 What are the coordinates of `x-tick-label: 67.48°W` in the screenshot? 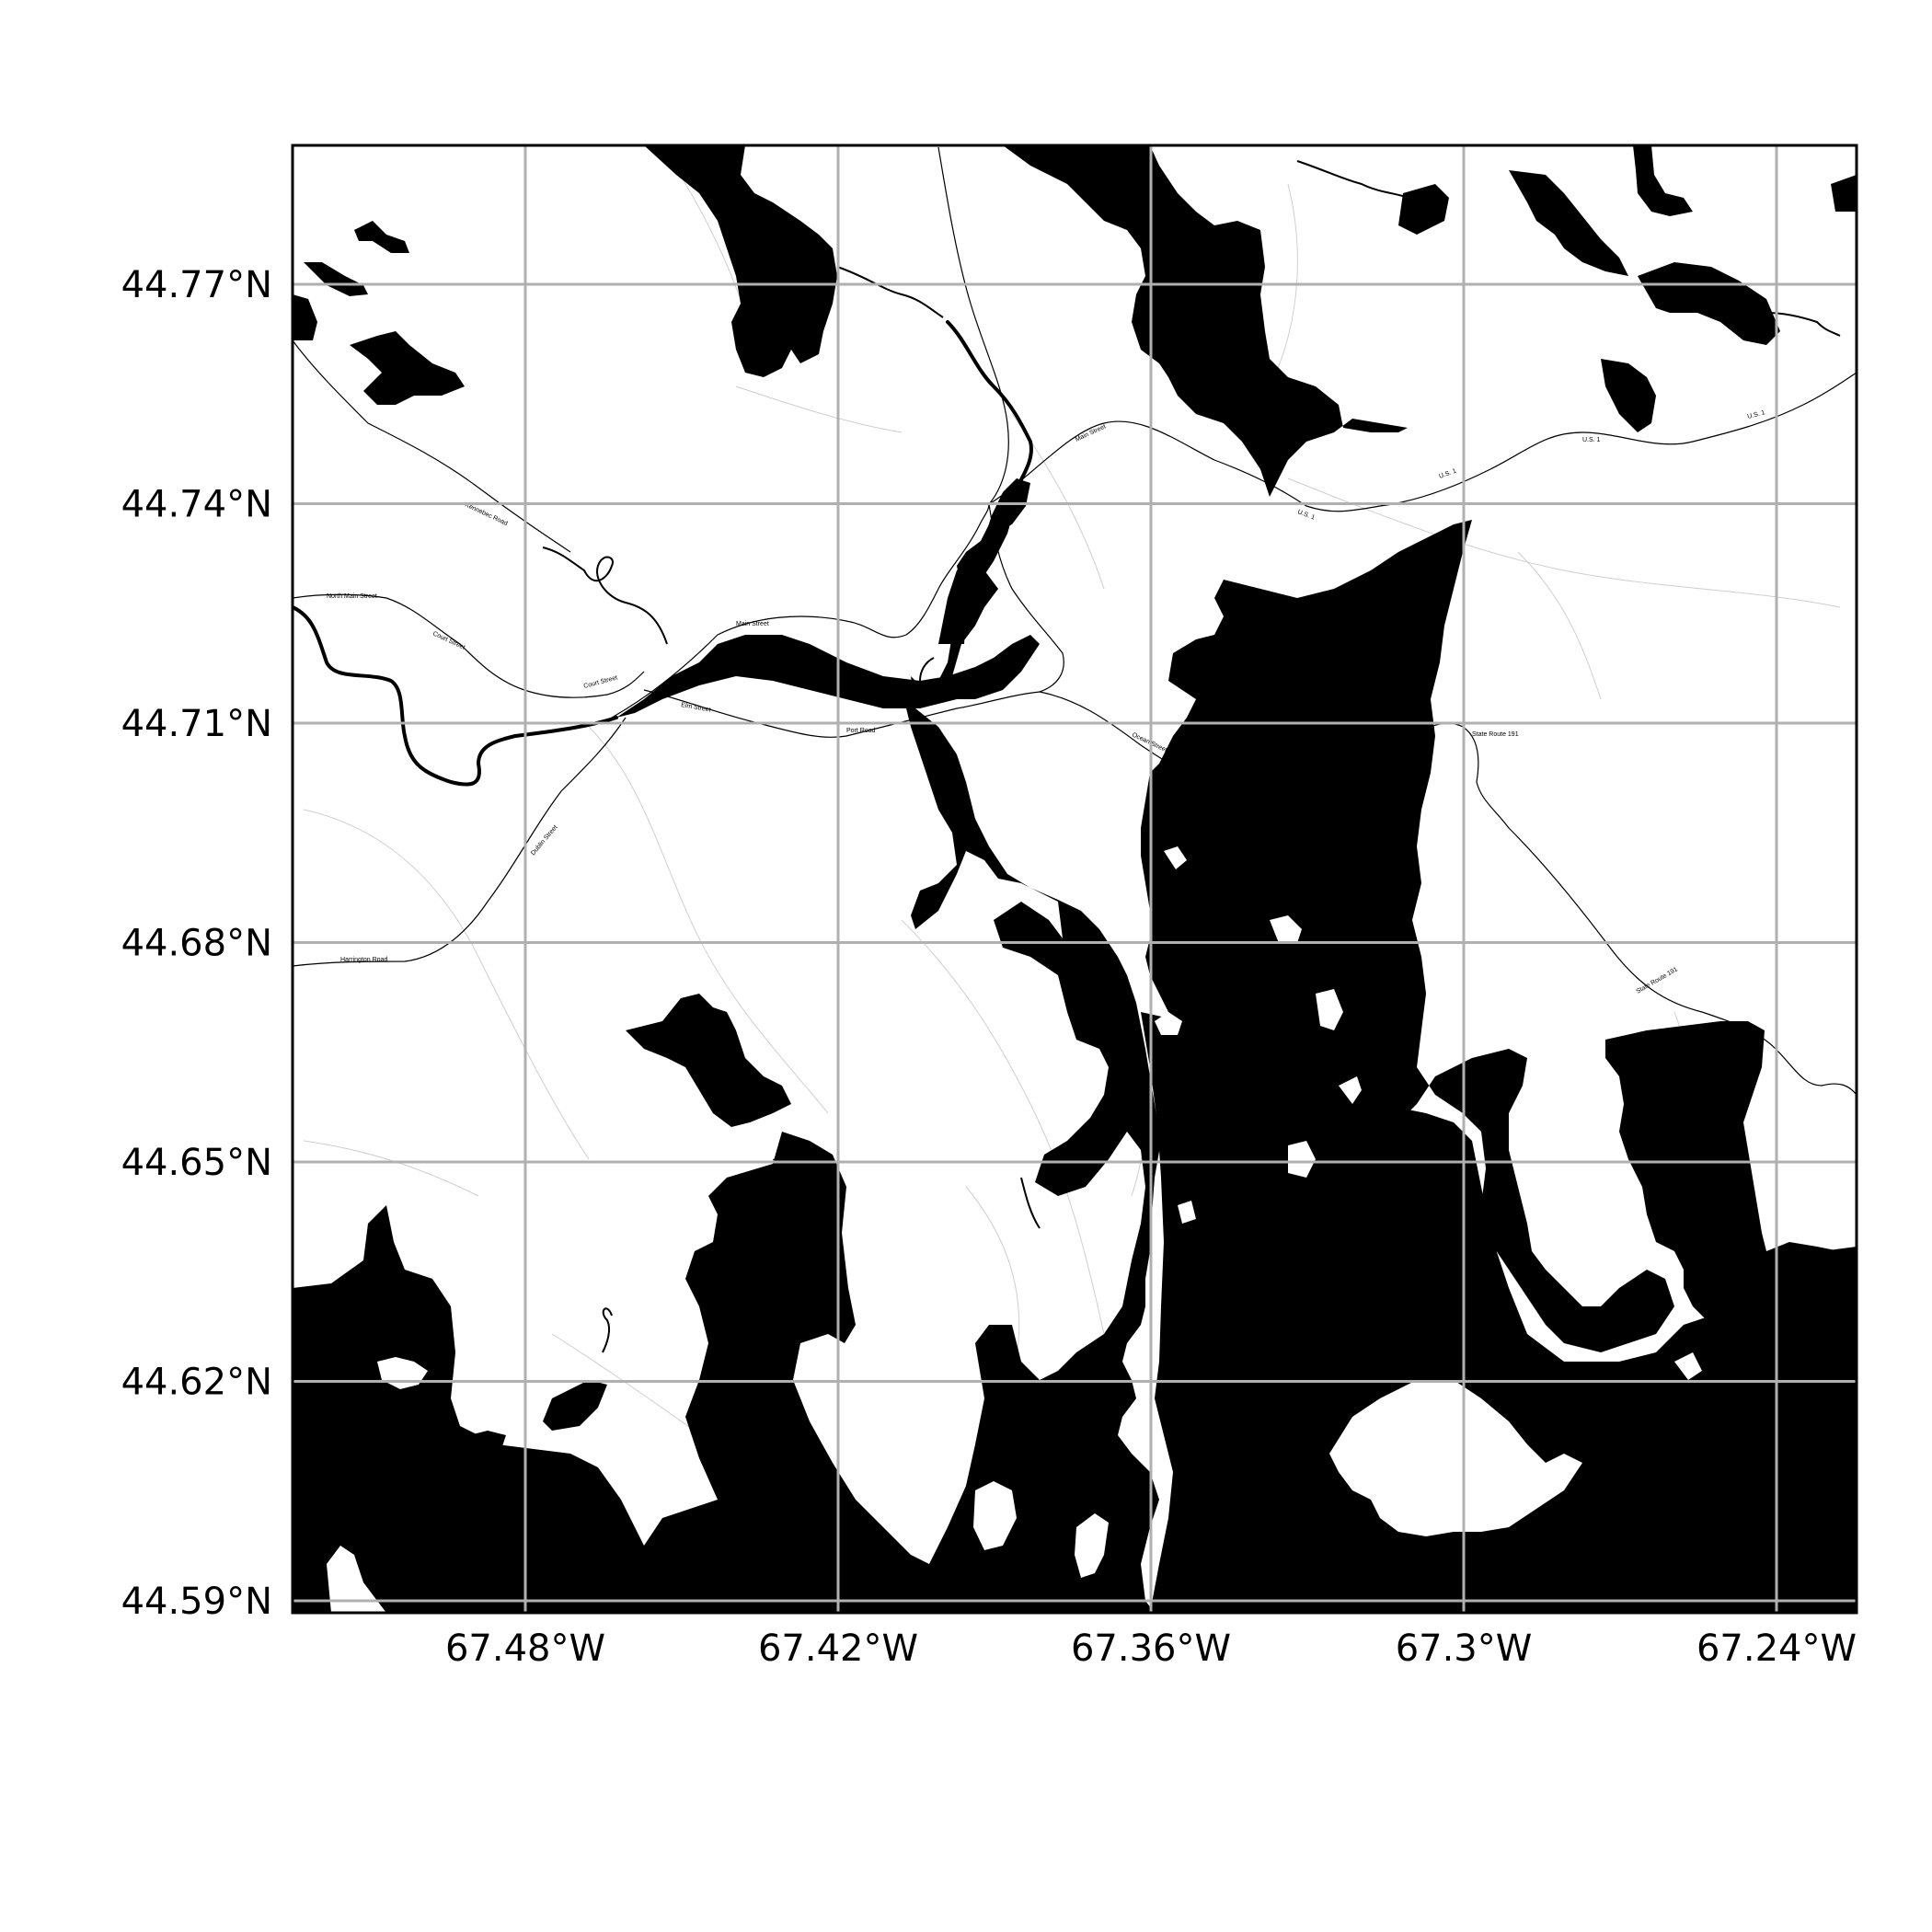 It's located at (525, 1648).